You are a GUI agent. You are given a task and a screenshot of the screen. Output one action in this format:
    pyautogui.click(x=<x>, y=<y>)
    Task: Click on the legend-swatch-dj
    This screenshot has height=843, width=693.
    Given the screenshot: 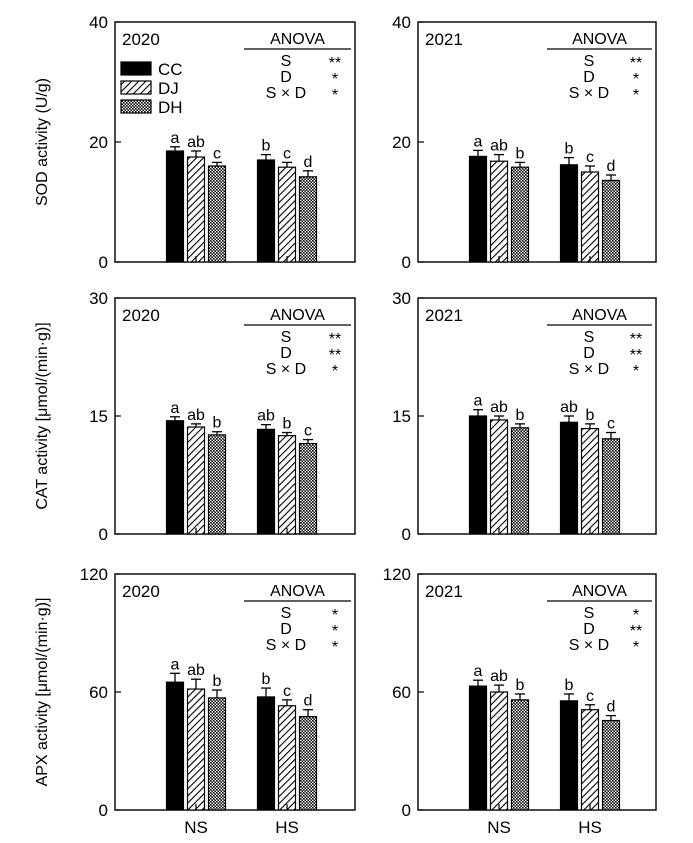 What is the action you would take?
    pyautogui.click(x=136, y=87)
    